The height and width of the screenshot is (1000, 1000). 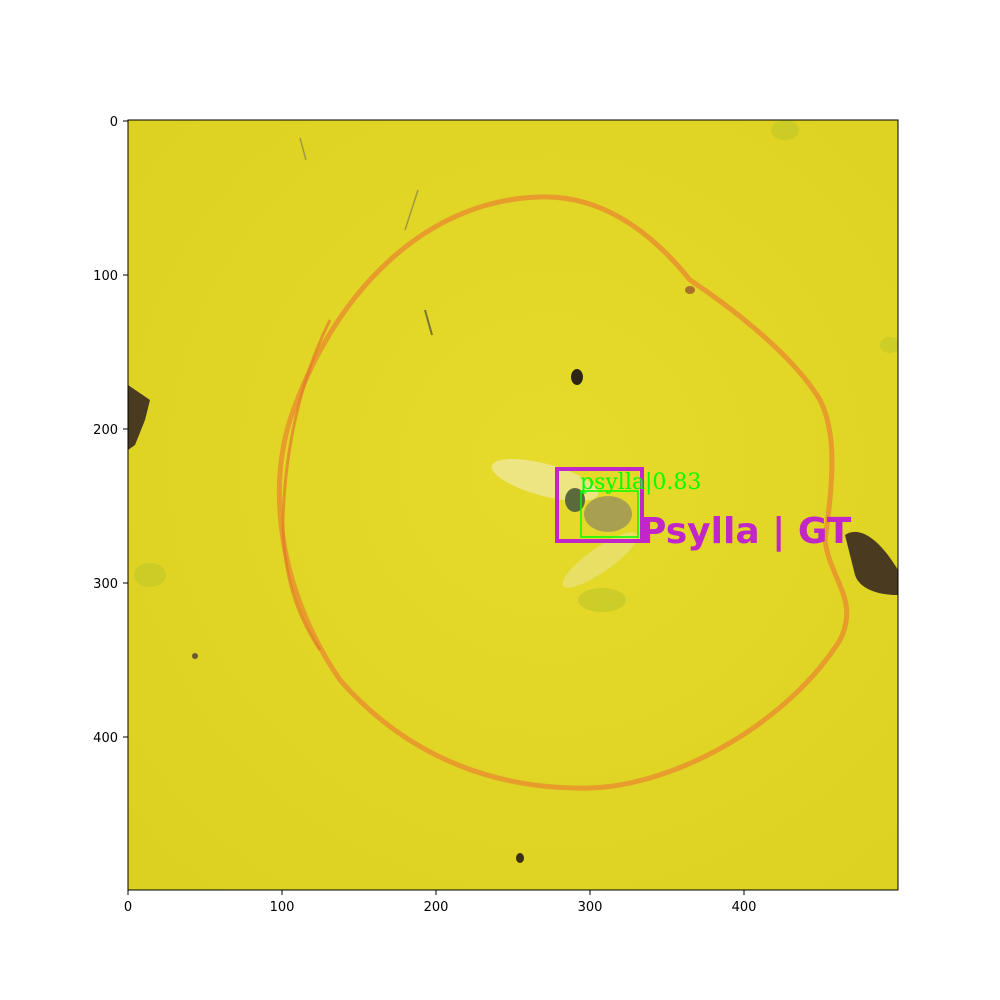 What do you see at coordinates (105, 738) in the screenshot?
I see `y-tick-label: 400` at bounding box center [105, 738].